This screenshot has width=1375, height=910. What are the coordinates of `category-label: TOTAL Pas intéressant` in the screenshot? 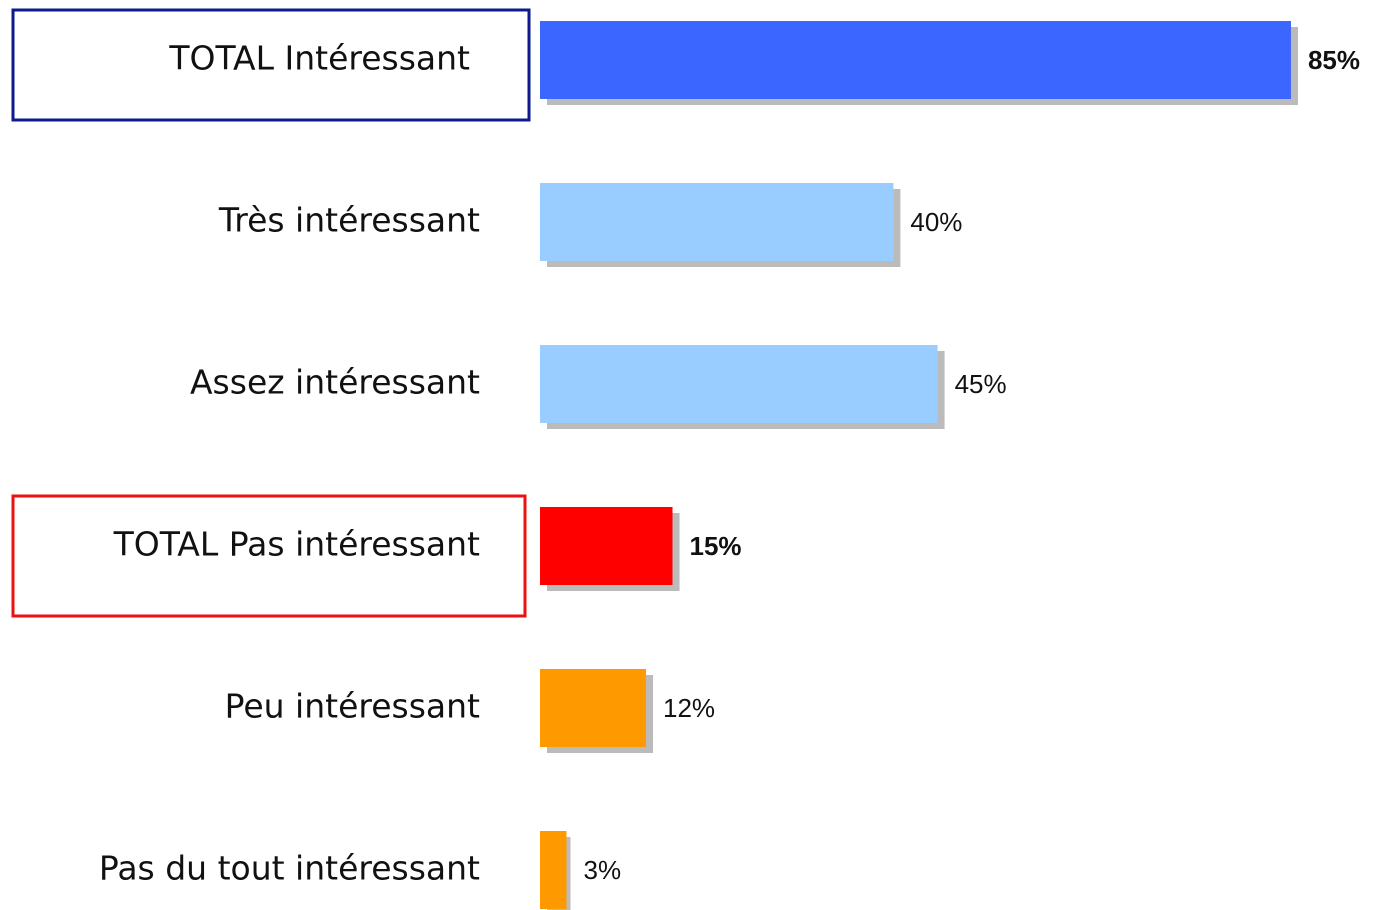 It's located at (296, 544).